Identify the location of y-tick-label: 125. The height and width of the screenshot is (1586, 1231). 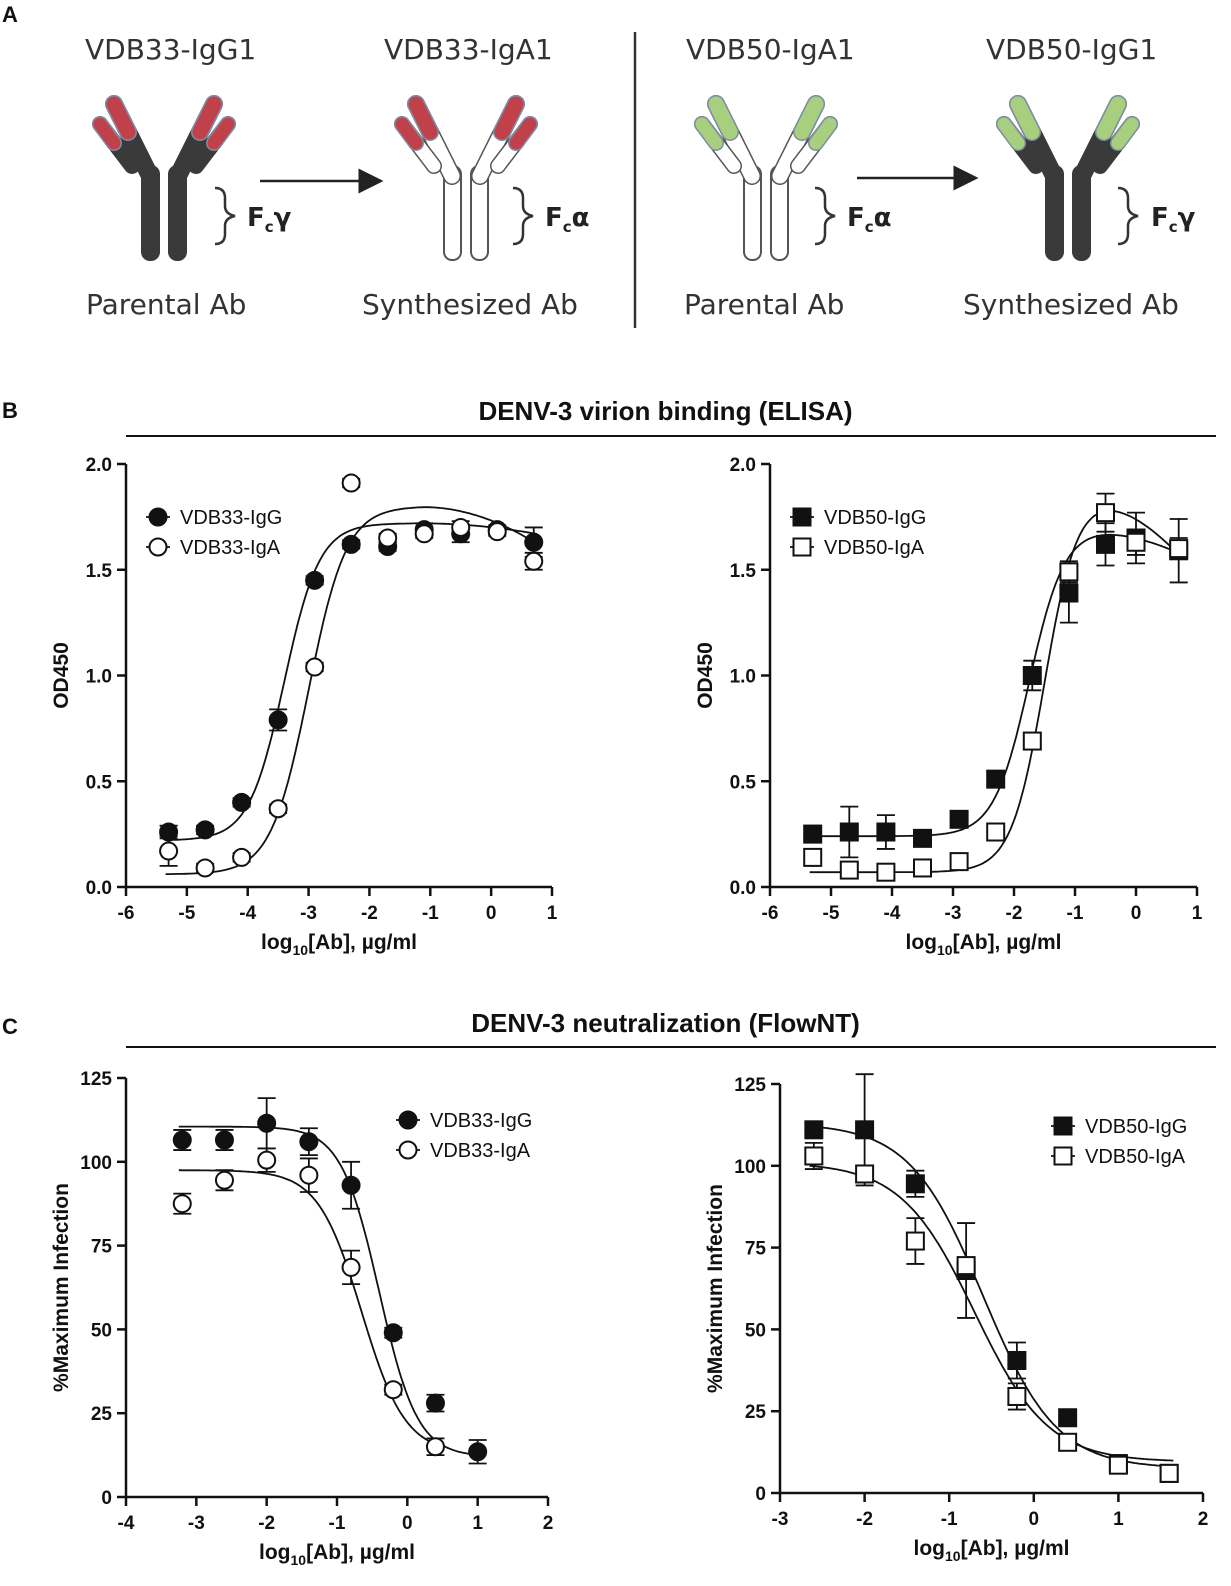
(96, 1079).